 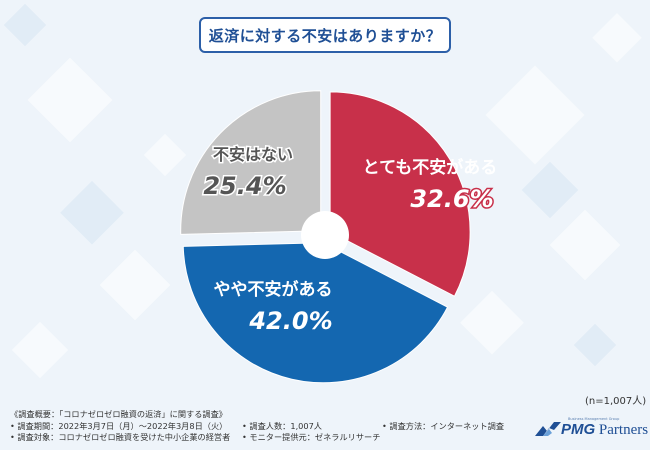 I want to click on pmg-partners-logo: Business Management Group PMG Partners, so click(x=591, y=429).